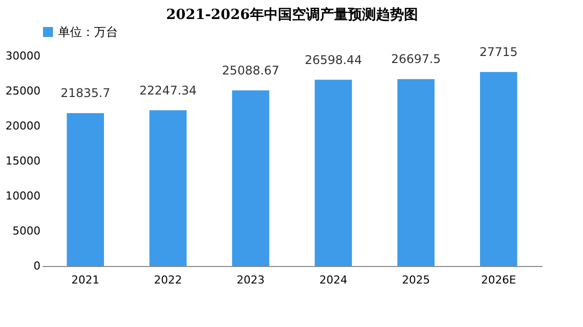 This screenshot has width=583, height=327. What do you see at coordinates (23, 56) in the screenshot?
I see `y-tick-label: 30000` at bounding box center [23, 56].